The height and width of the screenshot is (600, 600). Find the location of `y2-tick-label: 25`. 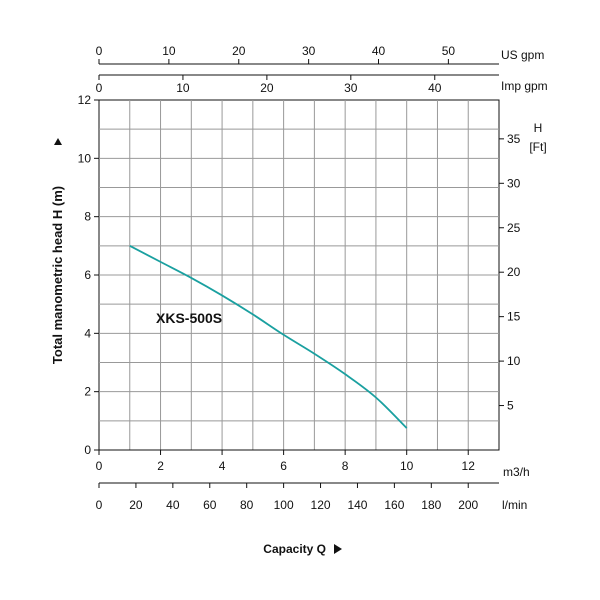

y2-tick-label: 25 is located at coordinates (514, 228).